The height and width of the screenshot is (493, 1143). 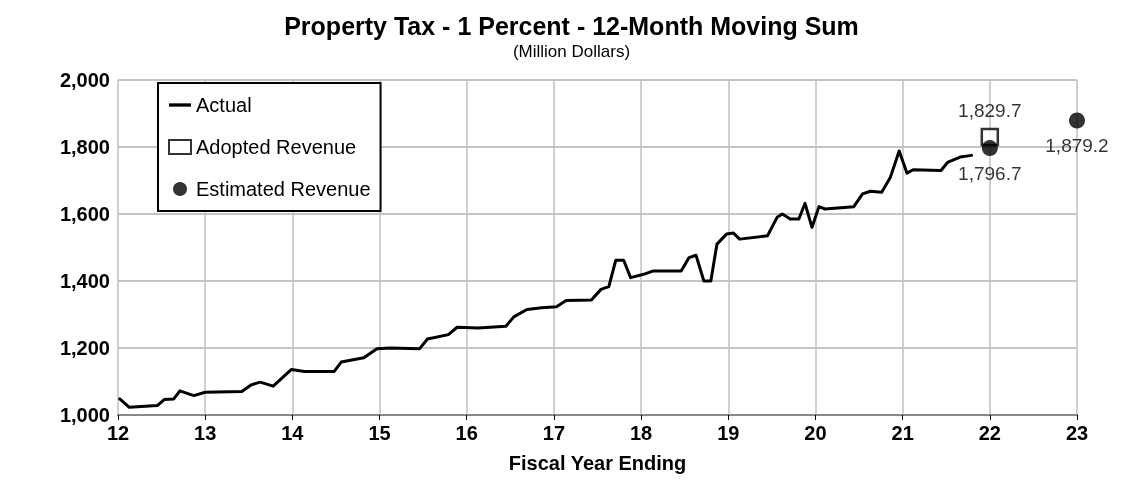 I want to click on x-tick-label: 18, so click(x=641, y=433).